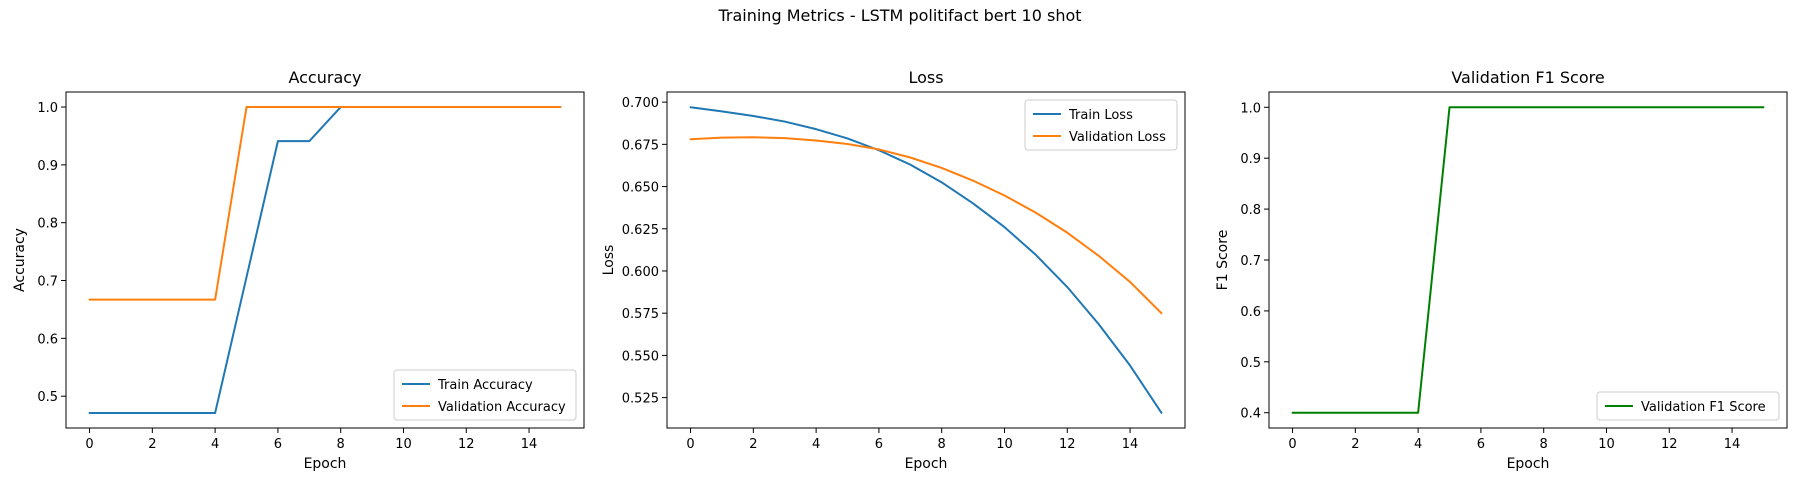 This screenshot has width=1800, height=504. Describe the element at coordinates (640, 356) in the screenshot. I see `y-tick-label: 0.550` at that location.